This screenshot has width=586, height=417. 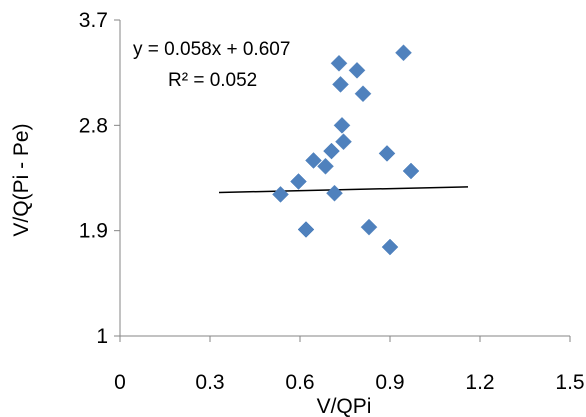 I want to click on trendline, so click(x=343, y=190).